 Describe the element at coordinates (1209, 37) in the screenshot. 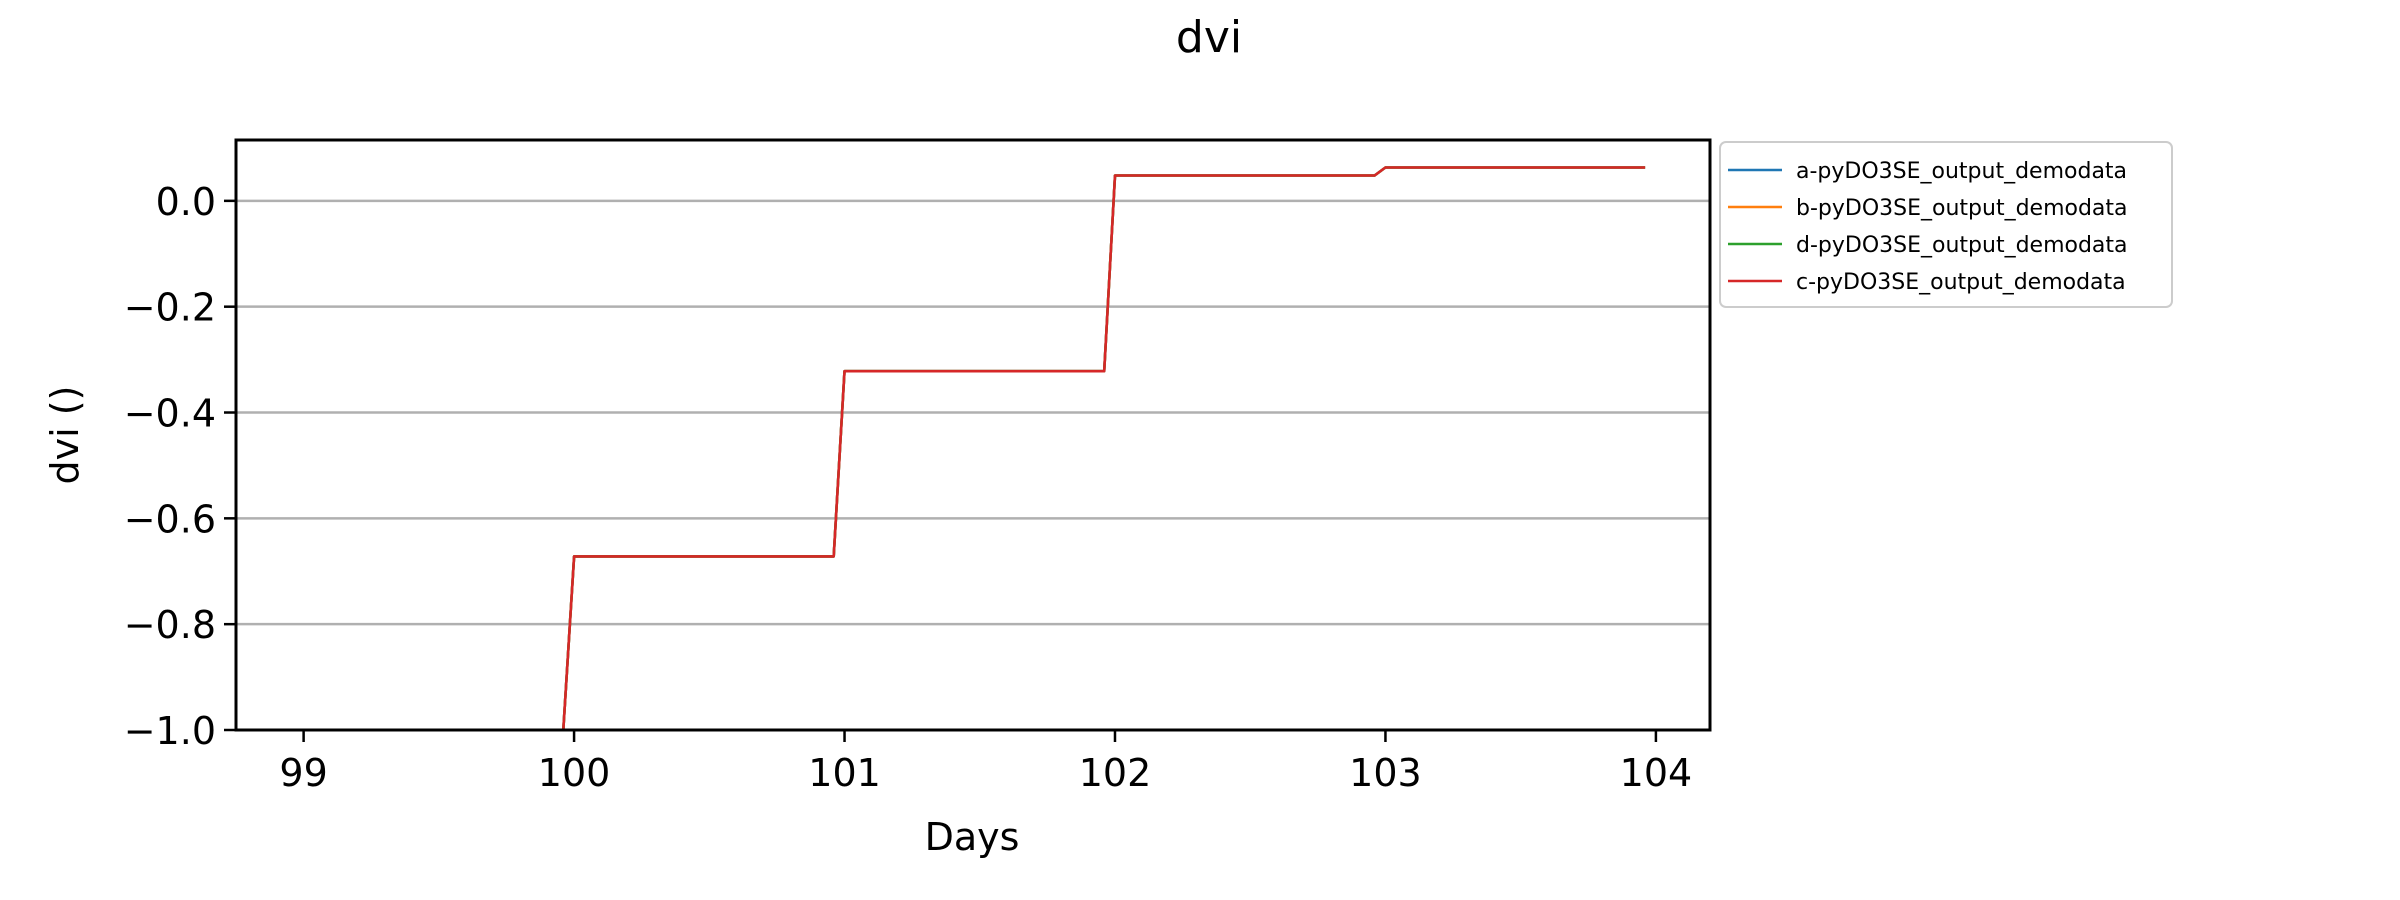

I see `chart-title: dvi` at that location.